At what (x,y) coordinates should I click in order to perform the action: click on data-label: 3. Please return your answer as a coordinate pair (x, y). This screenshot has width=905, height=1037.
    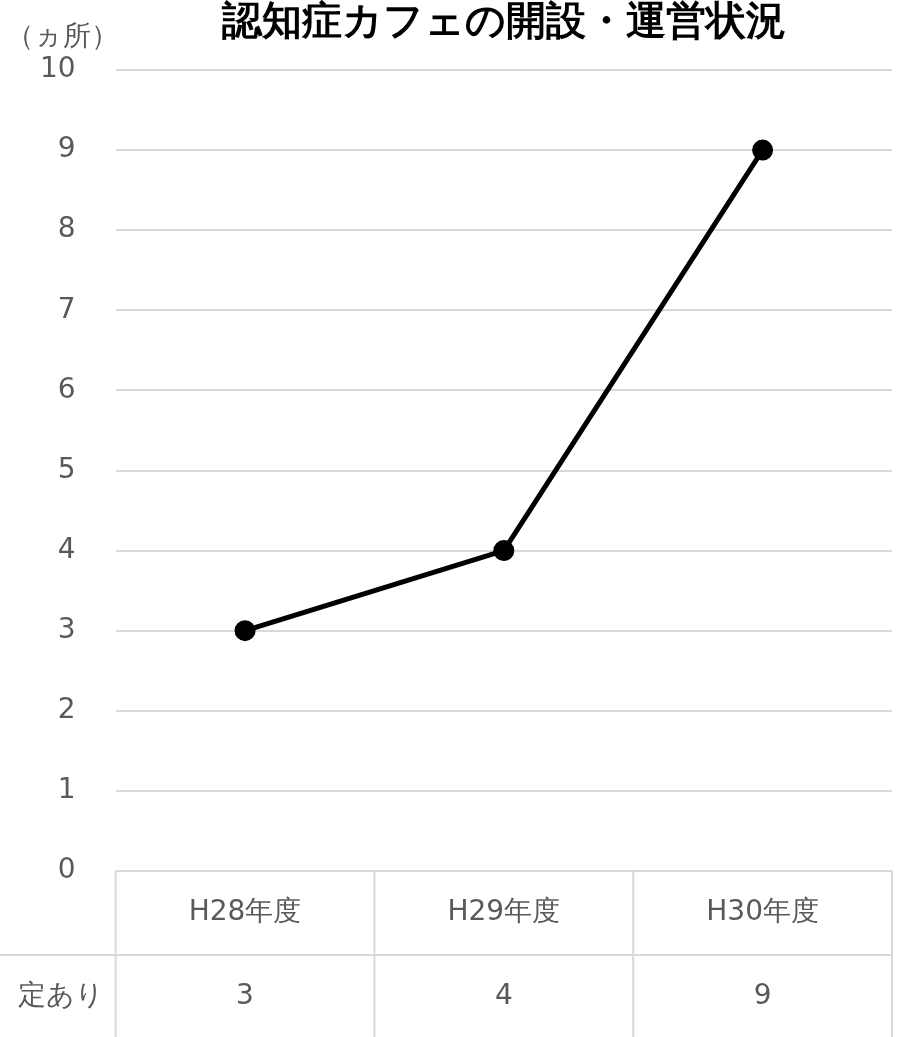
    Looking at the image, I should click on (245, 995).